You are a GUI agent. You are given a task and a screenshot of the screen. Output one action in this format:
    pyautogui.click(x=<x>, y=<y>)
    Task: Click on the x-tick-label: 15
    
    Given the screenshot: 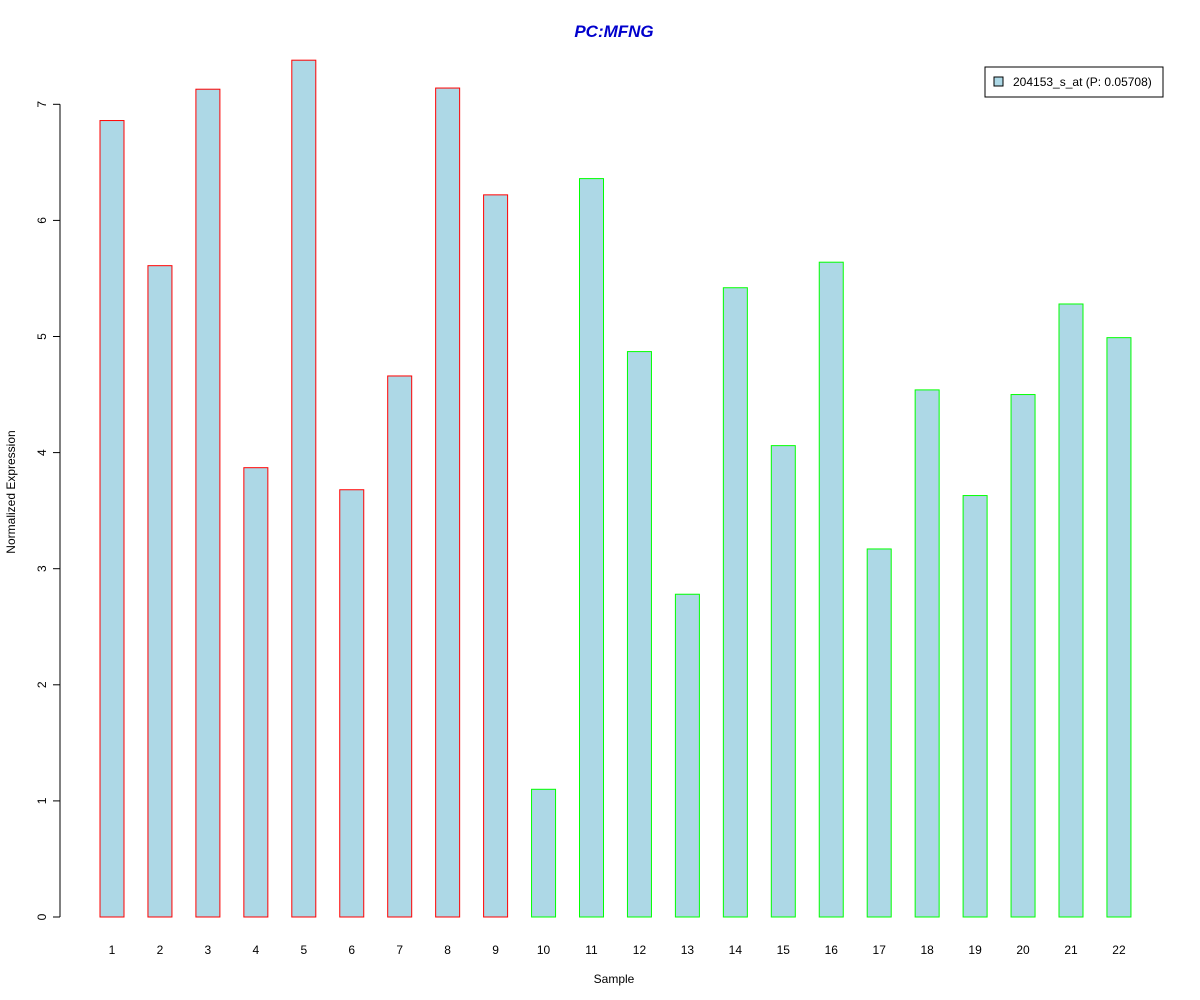 What is the action you would take?
    pyautogui.click(x=784, y=950)
    